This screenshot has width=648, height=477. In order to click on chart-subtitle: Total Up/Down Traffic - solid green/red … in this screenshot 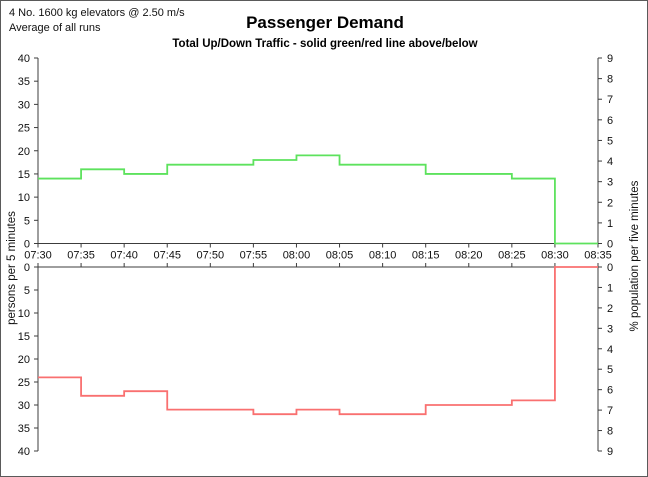, I will do `click(325, 44)`.